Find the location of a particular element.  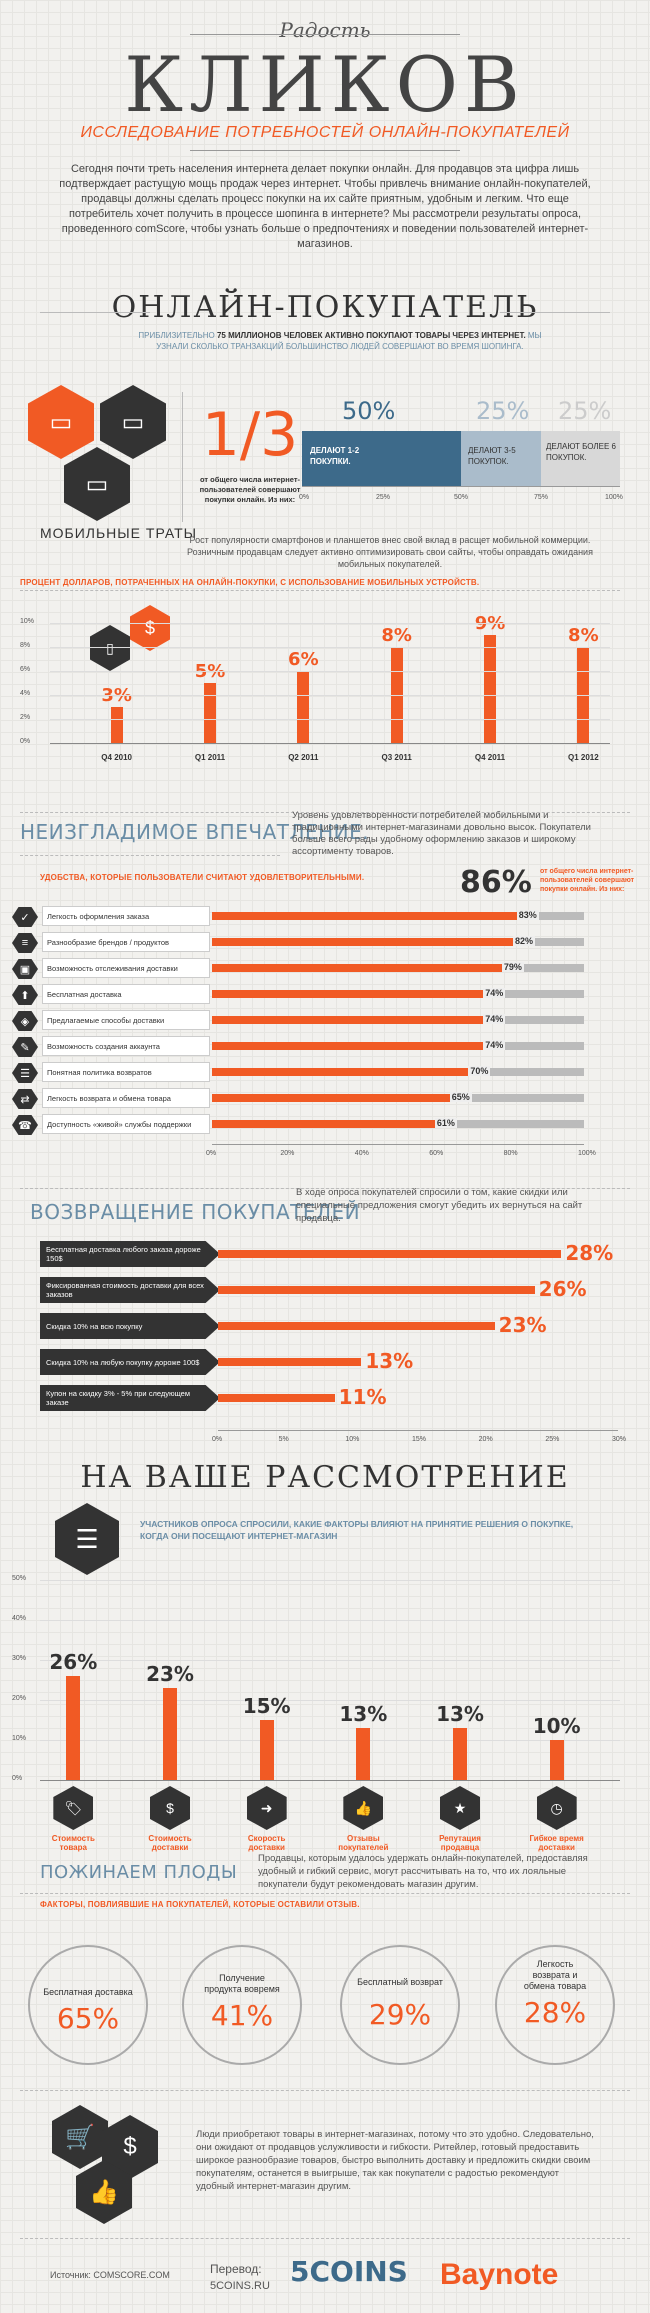

x-tick-label: 20% is located at coordinates (287, 1153).